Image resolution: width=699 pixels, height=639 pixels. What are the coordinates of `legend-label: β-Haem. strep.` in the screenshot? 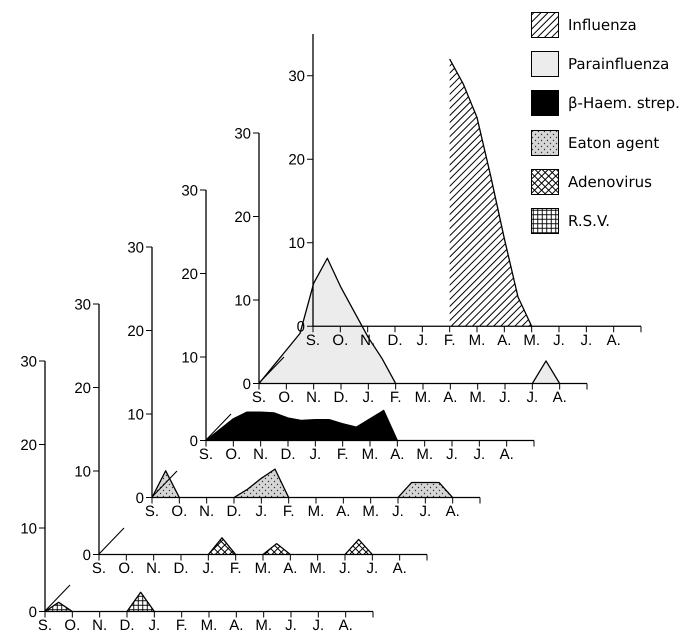 It's located at (624, 103).